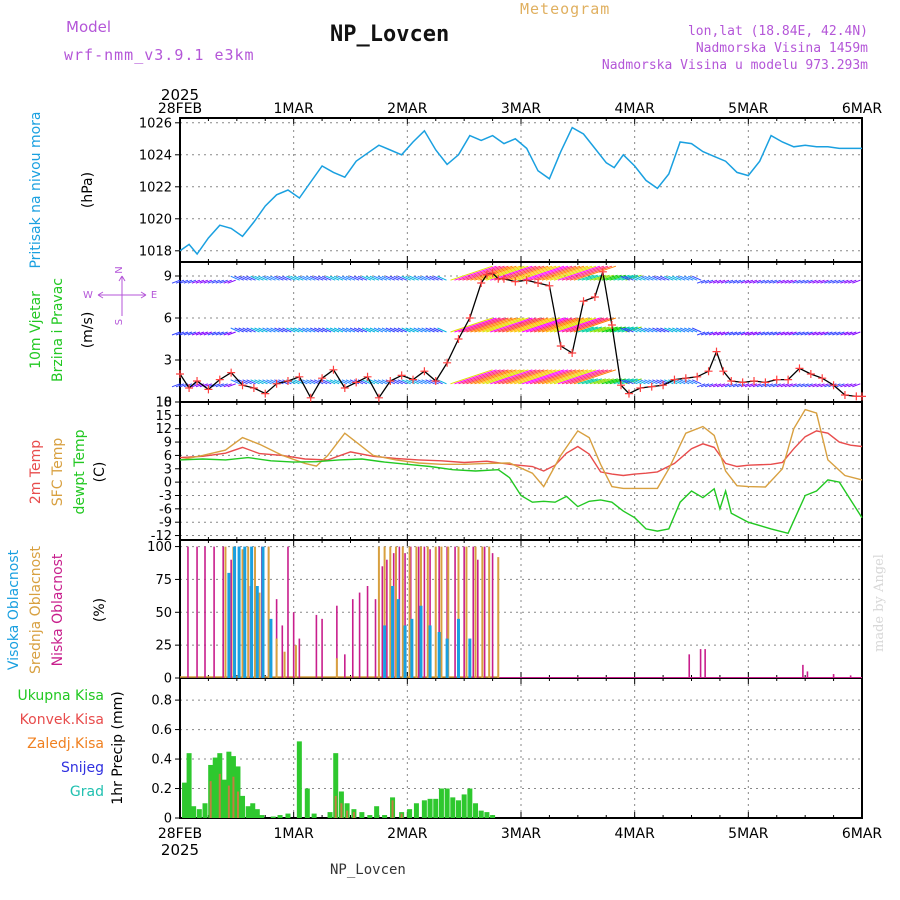 The height and width of the screenshot is (900, 900). Describe the element at coordinates (180, 834) in the screenshot. I see `time-label-bottom: 28FEB` at that location.